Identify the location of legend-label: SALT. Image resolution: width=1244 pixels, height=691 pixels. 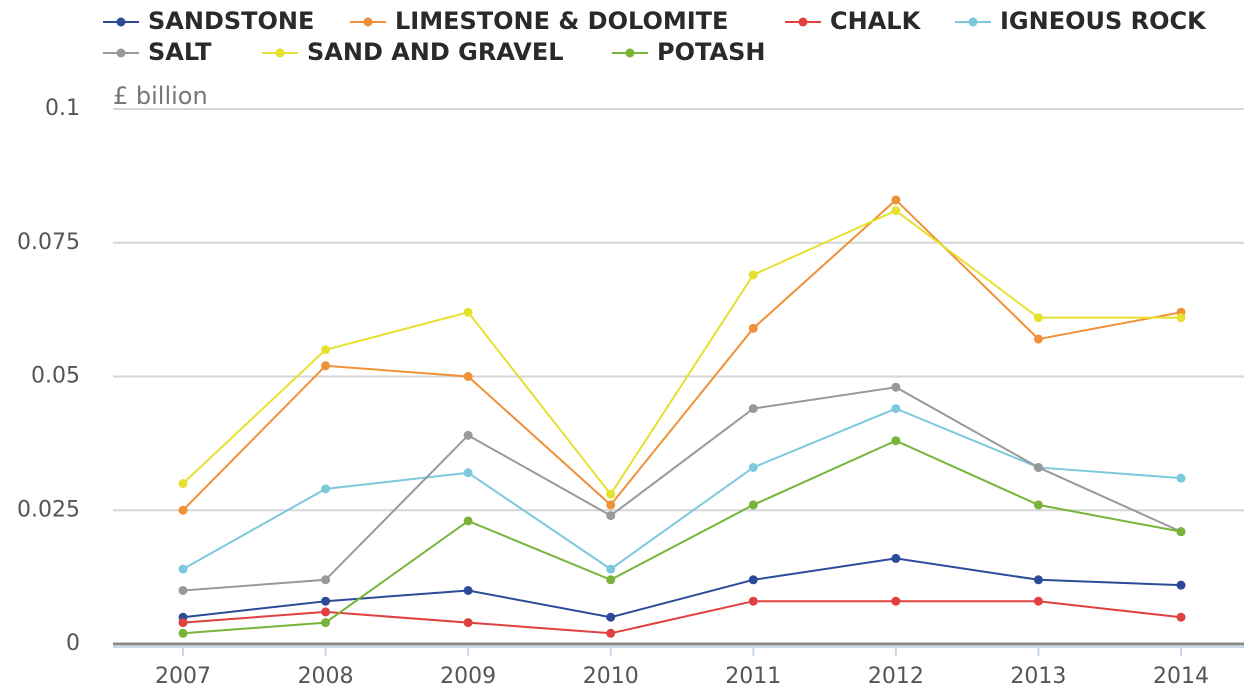
(180, 52).